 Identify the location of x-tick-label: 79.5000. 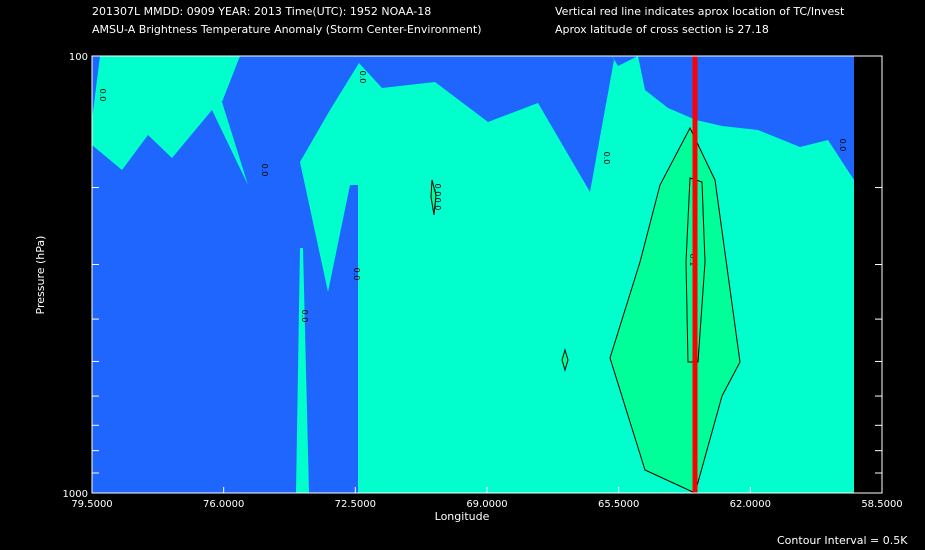
(91, 504).